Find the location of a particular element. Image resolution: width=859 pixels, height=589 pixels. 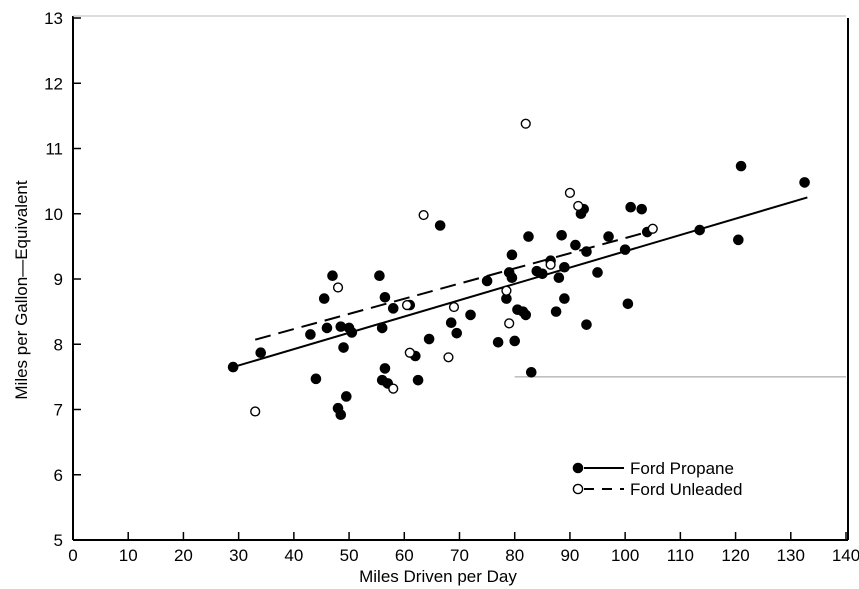

y-tick-label: 7 is located at coordinates (58, 410).